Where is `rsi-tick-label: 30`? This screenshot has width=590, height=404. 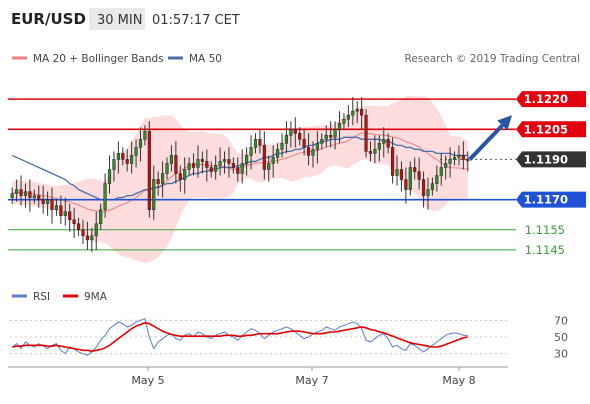 rsi-tick-label: 30 is located at coordinates (561, 354).